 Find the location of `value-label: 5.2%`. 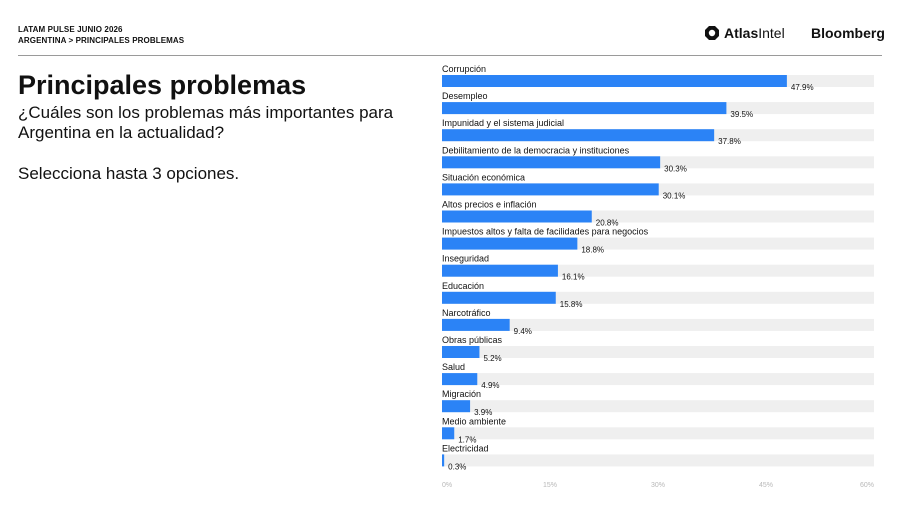

value-label: 5.2% is located at coordinates (492, 358).